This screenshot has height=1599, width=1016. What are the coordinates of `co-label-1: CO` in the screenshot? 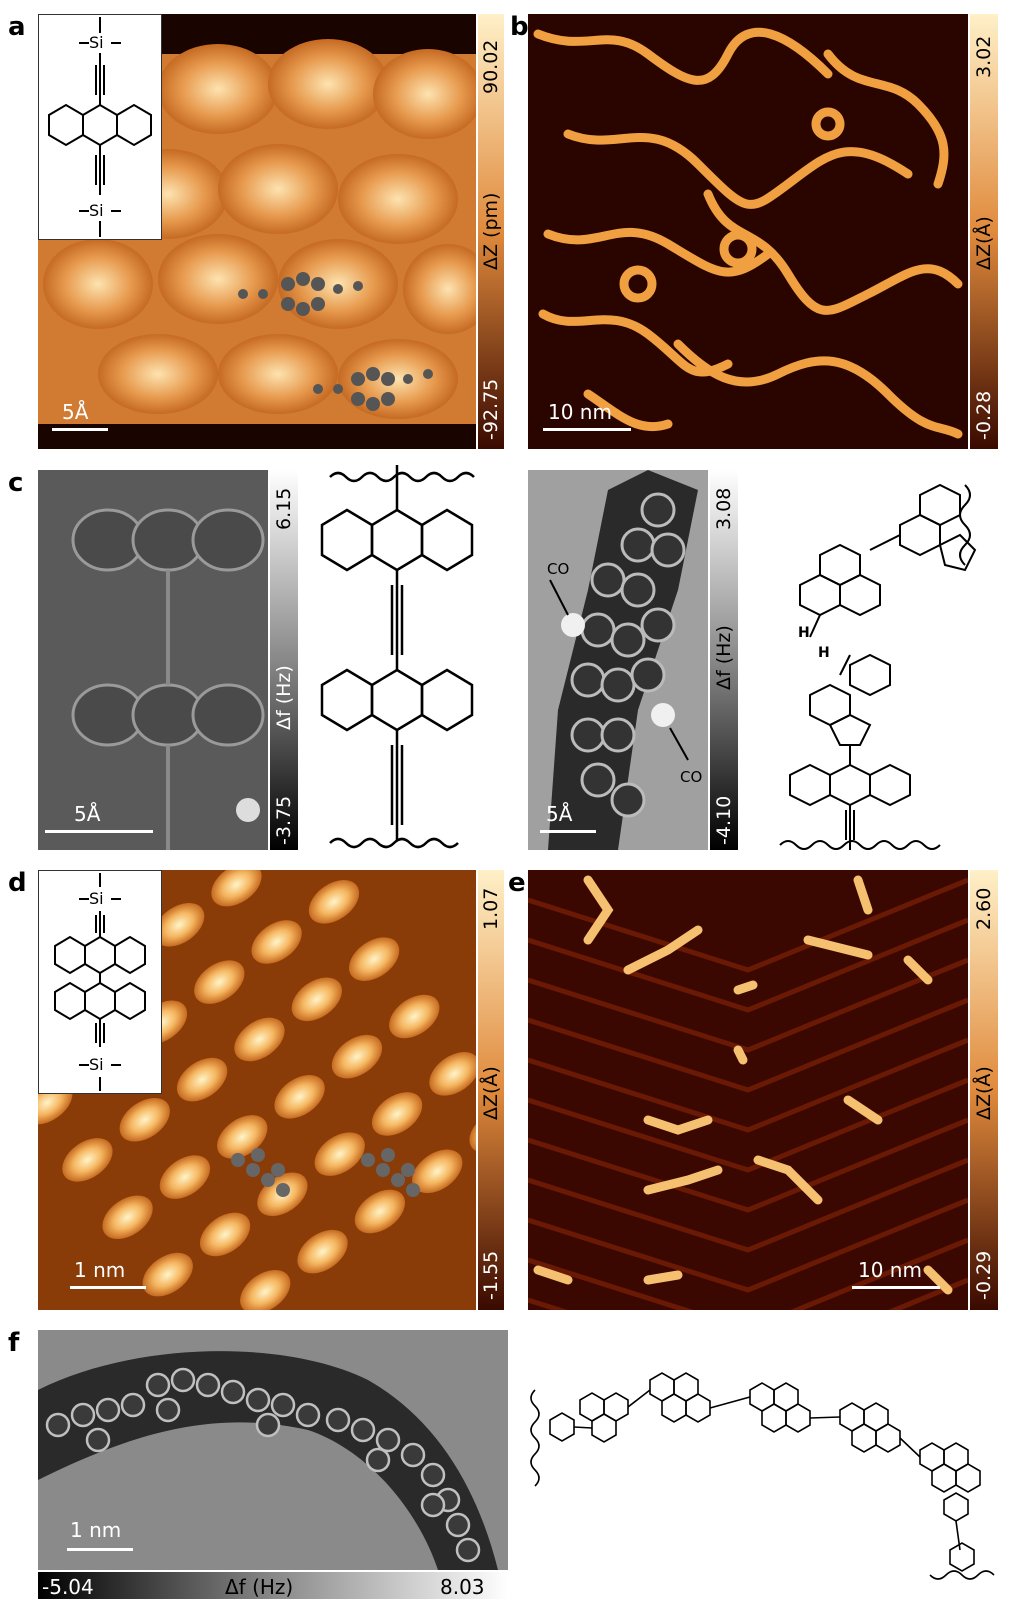 It's located at (558, 569).